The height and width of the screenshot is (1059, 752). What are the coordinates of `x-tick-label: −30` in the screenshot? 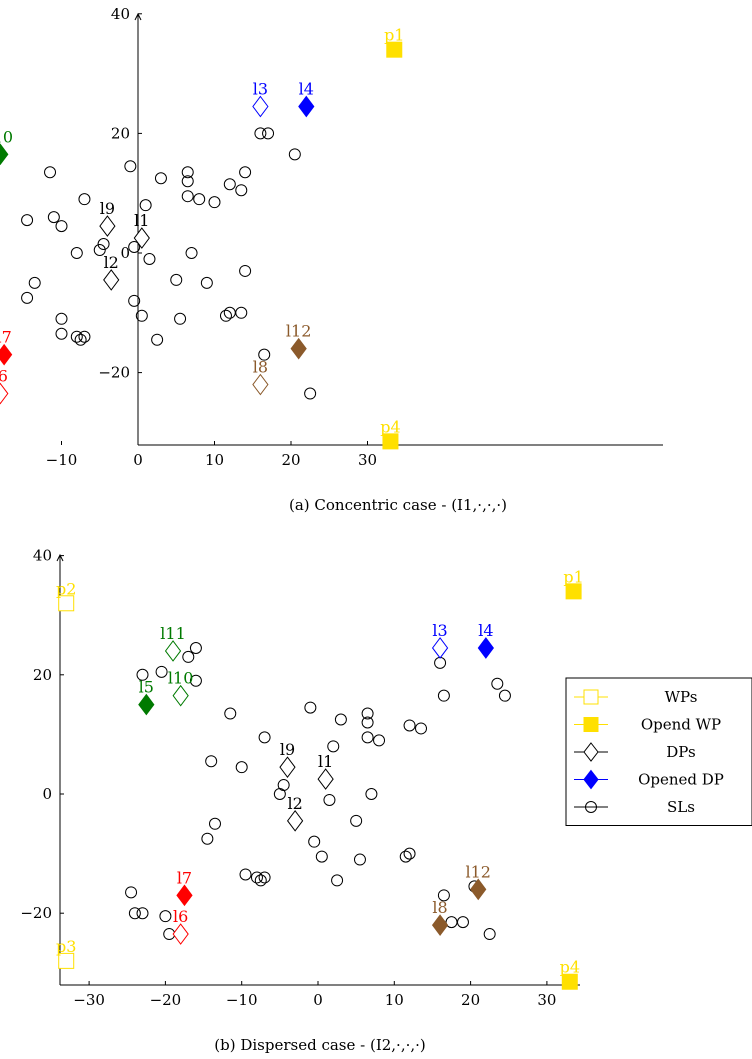 It's located at (89, 1000).